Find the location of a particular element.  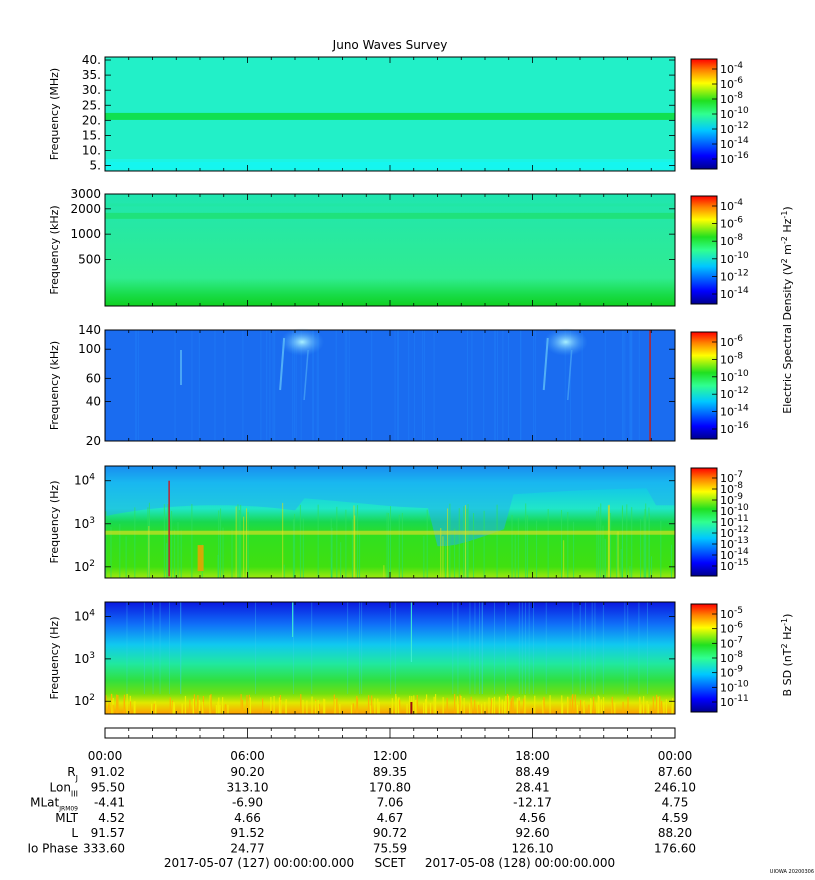

colorbar is located at coordinates (704, 250).